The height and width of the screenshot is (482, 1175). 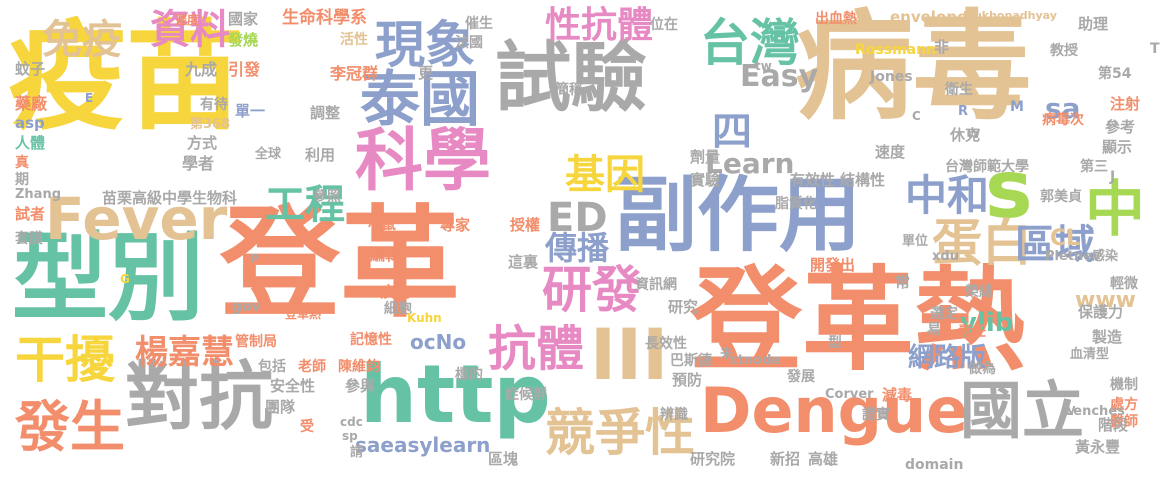 What do you see at coordinates (395, 292) in the screenshot?
I see `cloud-word: 疾病` at bounding box center [395, 292].